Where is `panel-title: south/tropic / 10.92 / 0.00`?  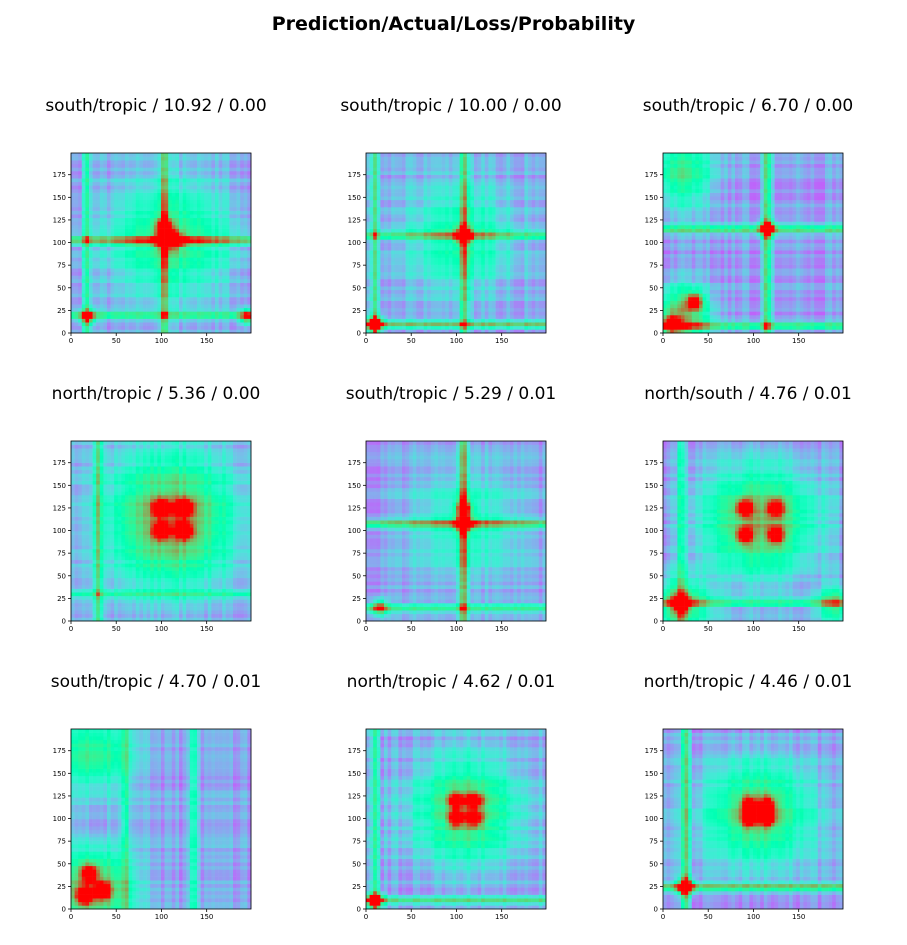 panel-title: south/tropic / 10.92 / 0.00 is located at coordinates (156, 106).